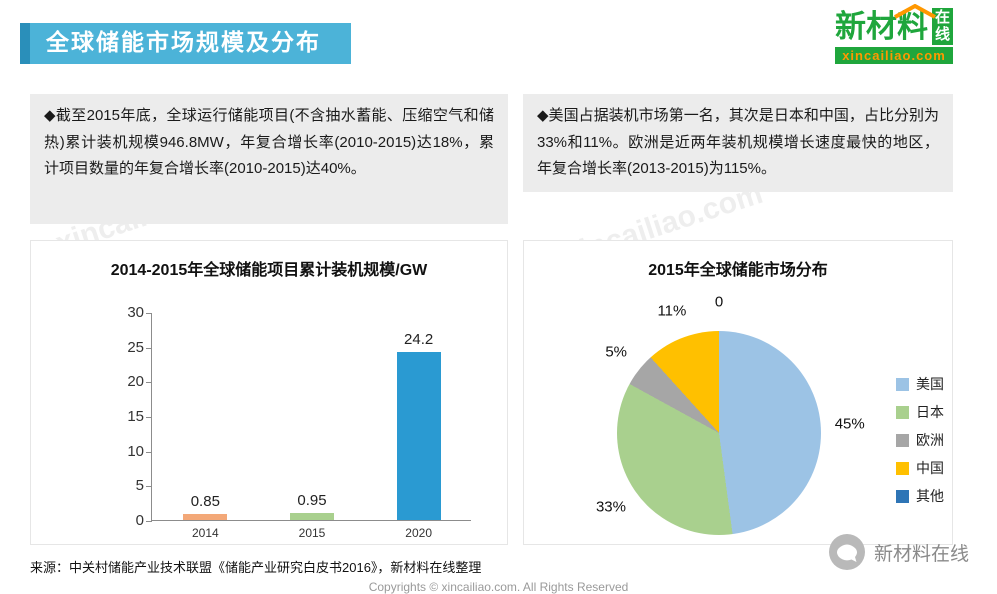 The image size is (997, 594). What do you see at coordinates (930, 468) in the screenshot?
I see `legend-label: 中国` at bounding box center [930, 468].